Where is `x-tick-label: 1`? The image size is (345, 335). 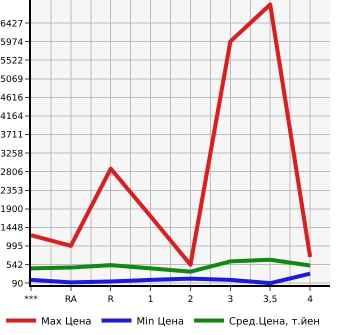 x-tick-label: 1 is located at coordinates (151, 299).